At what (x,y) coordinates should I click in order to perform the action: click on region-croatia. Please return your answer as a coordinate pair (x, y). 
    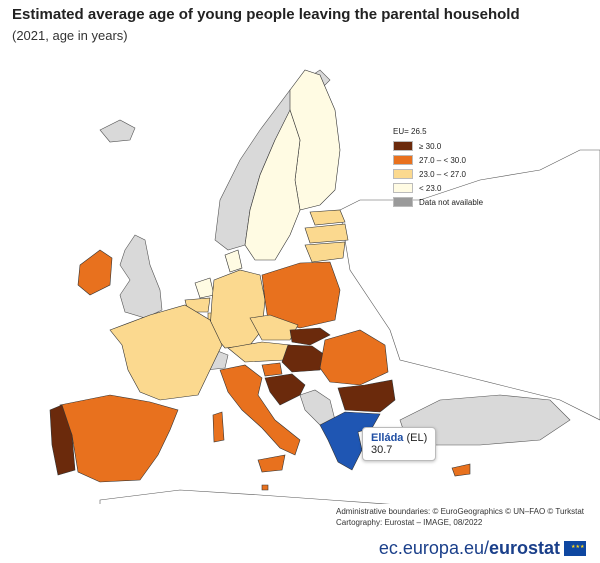
    Looking at the image, I should click on (285, 389).